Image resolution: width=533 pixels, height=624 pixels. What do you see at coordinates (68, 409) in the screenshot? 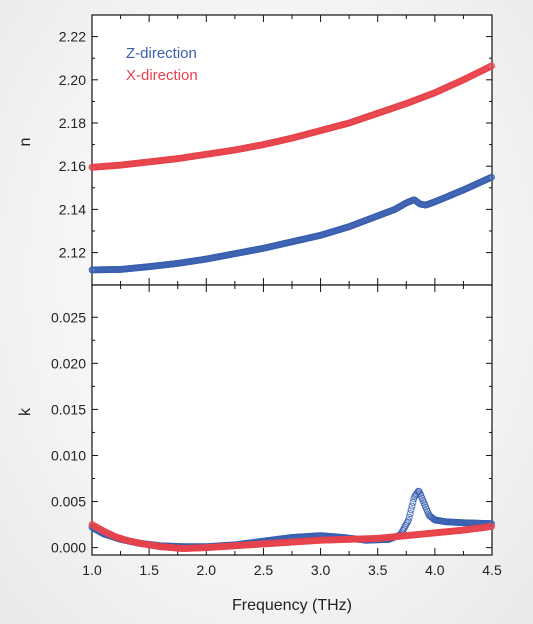
I see `y-tick-label: 0.015` at bounding box center [68, 409].